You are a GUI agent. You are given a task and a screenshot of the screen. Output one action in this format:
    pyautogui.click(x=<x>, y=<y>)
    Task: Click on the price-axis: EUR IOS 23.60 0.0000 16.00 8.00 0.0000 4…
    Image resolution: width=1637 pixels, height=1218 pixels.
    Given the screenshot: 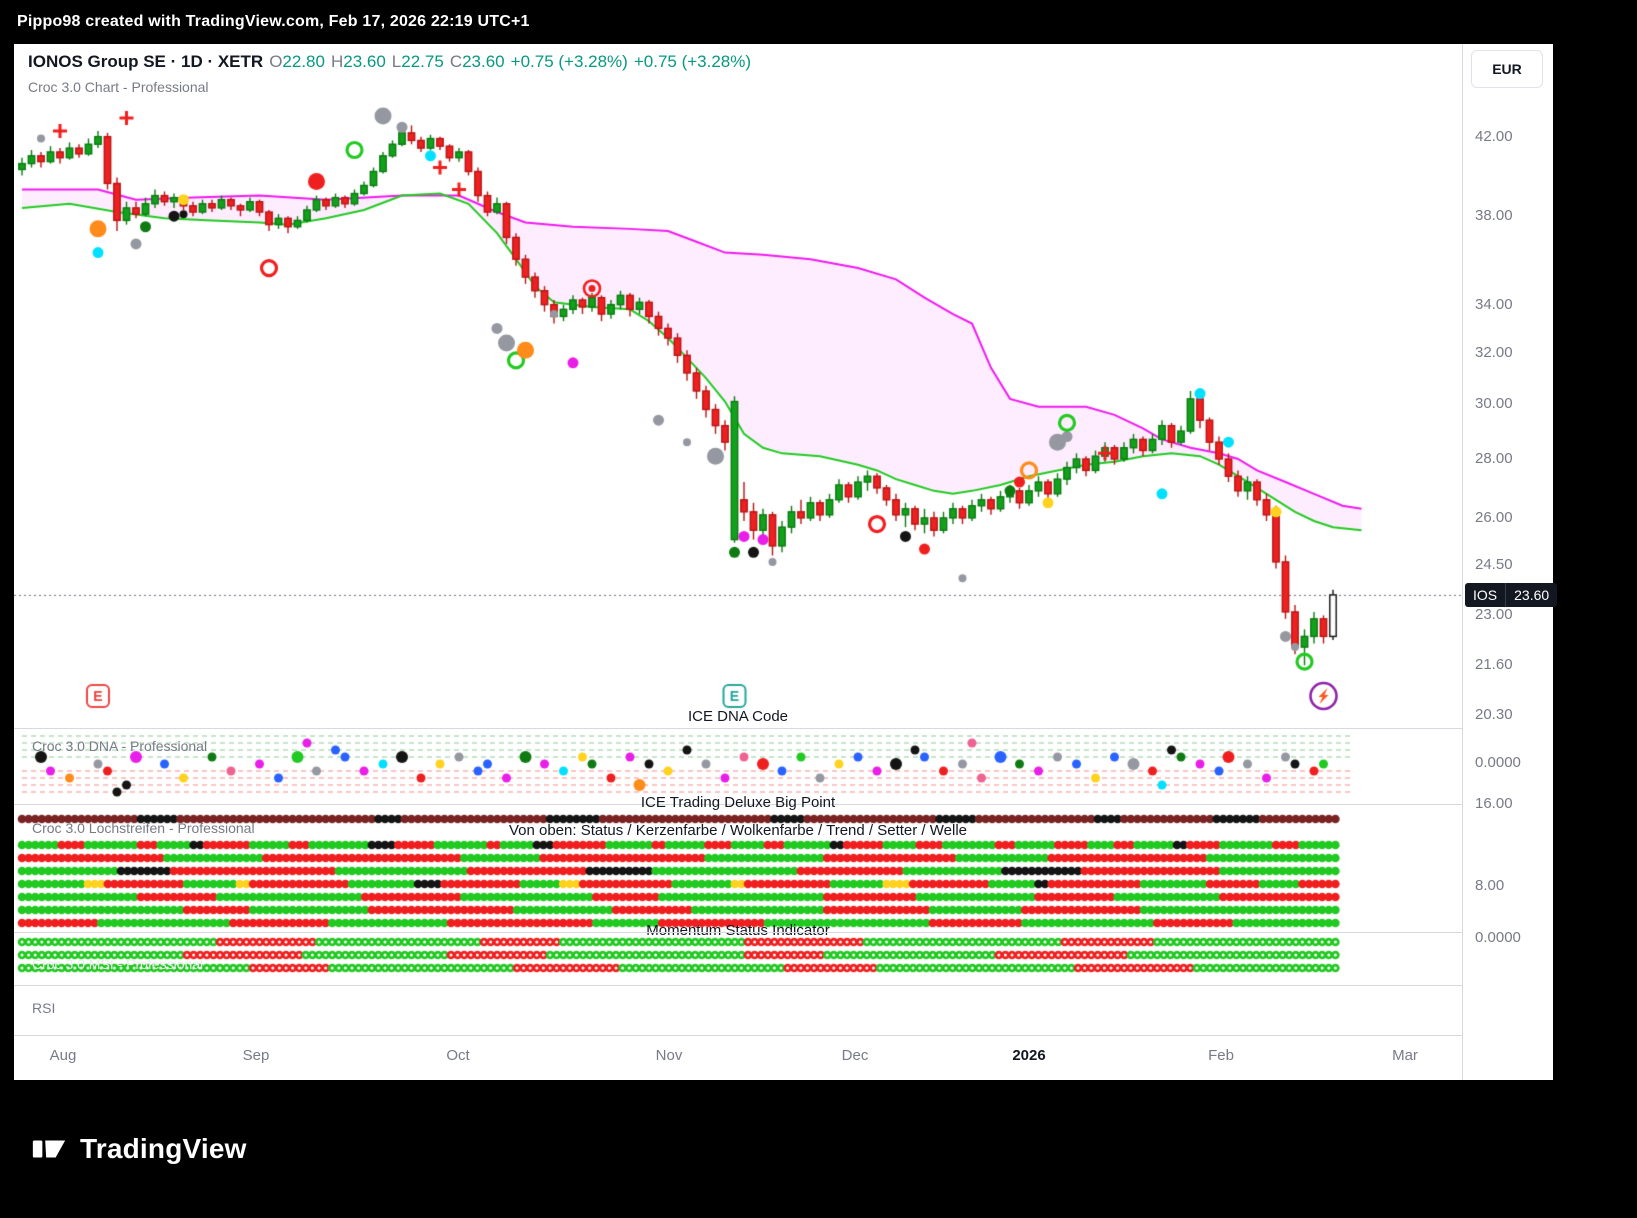 What is the action you would take?
    pyautogui.click(x=1510, y=562)
    